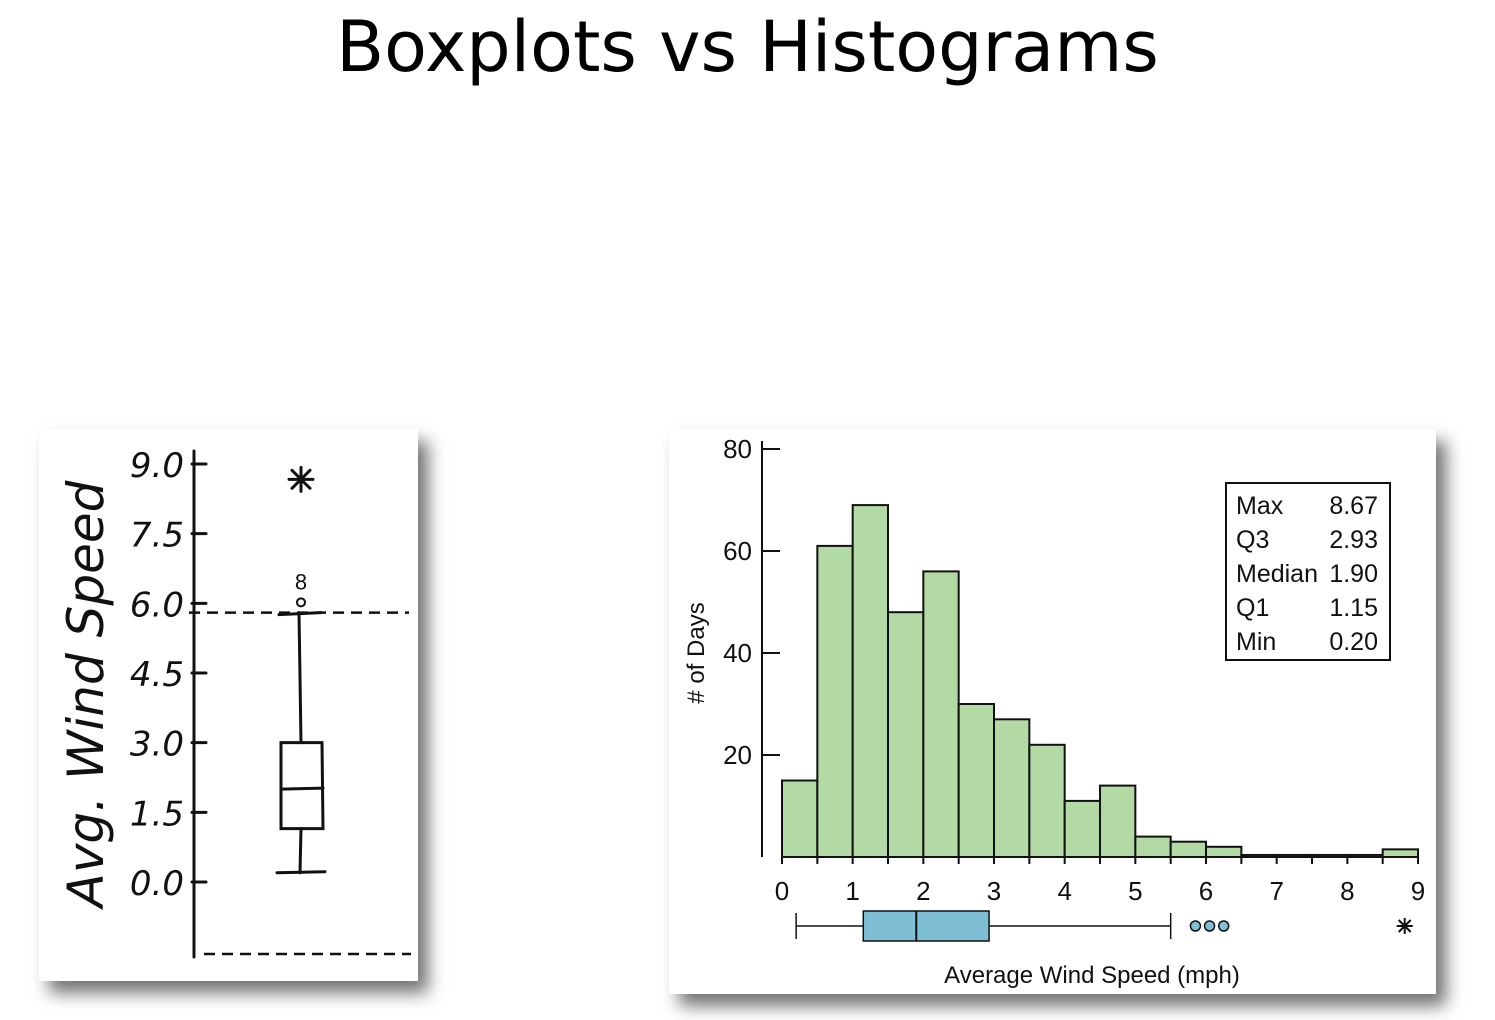 The width and height of the screenshot is (1495, 1020). What do you see at coordinates (157, 466) in the screenshot?
I see `y-tick-label: 9.0` at bounding box center [157, 466].